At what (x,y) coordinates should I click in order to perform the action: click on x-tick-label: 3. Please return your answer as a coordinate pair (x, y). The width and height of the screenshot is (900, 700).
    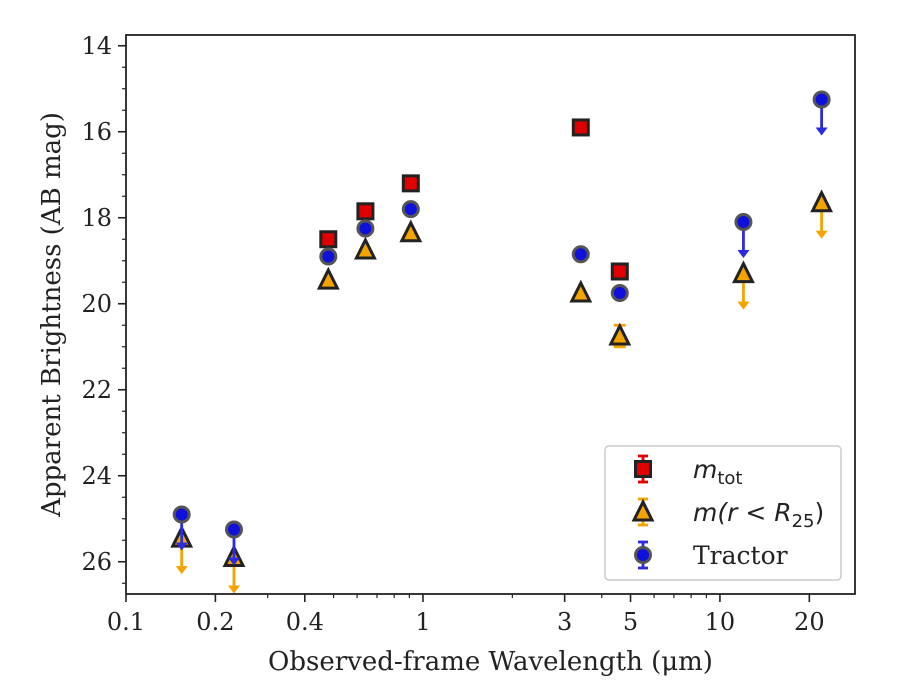
    Looking at the image, I should click on (564, 622).